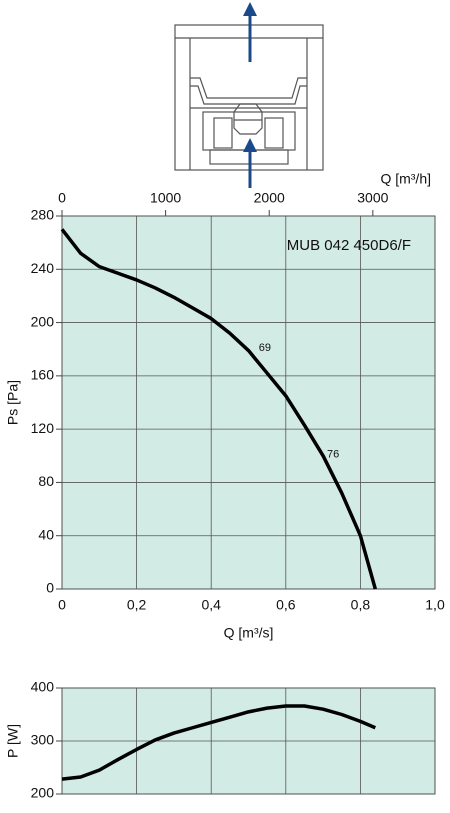  I want to click on y-axis-label: Ps [Pa], so click(13, 402).